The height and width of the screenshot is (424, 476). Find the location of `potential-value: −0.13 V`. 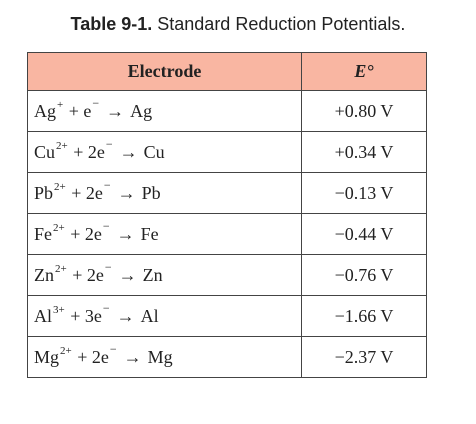

potential-value: −0.13 V is located at coordinates (364, 193).